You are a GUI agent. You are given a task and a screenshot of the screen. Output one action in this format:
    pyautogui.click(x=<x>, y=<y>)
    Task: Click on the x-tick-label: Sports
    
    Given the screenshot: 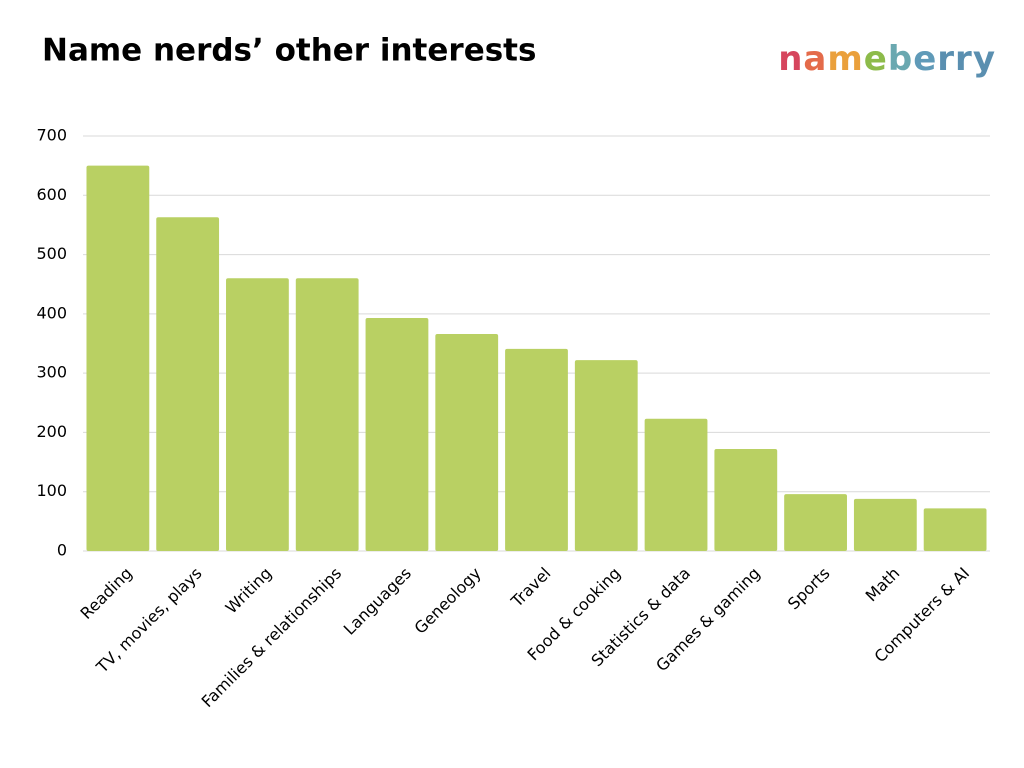 What is the action you would take?
    pyautogui.click(x=809, y=589)
    